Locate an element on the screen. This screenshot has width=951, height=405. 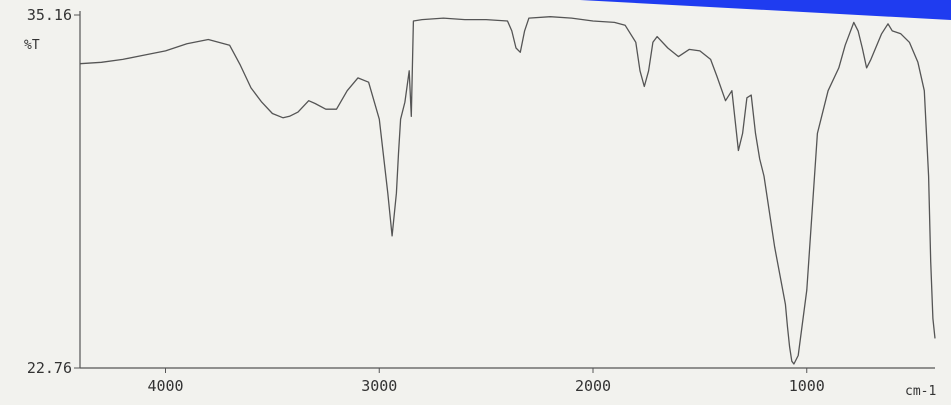
y-axis-label: %T is located at coordinates (32, 45).